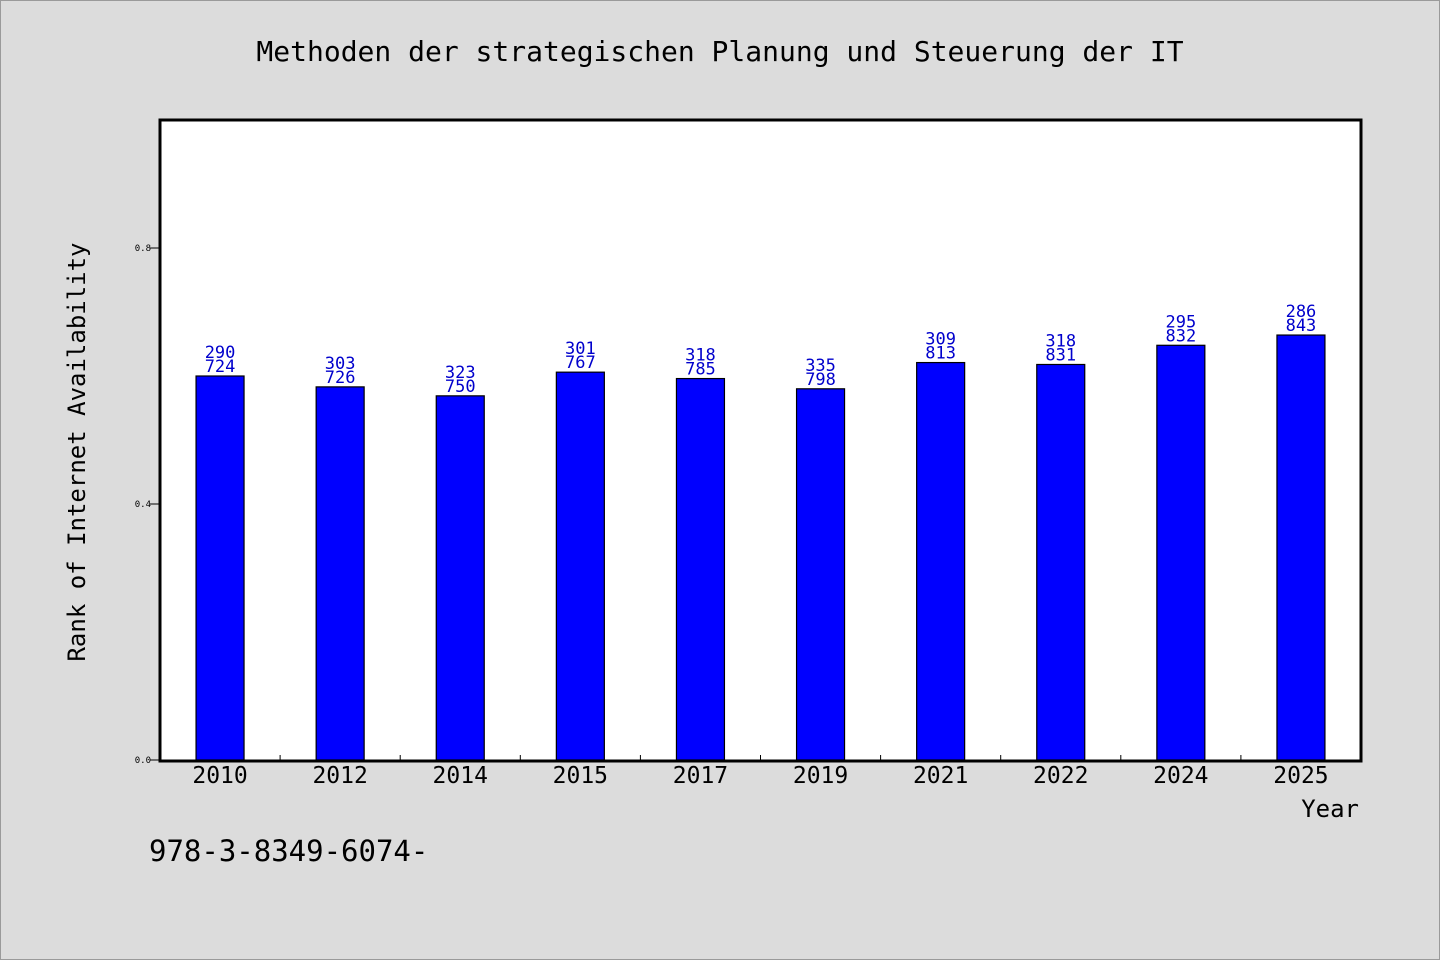 The image size is (1440, 960). I want to click on bar-2022, so click(1061, 562).